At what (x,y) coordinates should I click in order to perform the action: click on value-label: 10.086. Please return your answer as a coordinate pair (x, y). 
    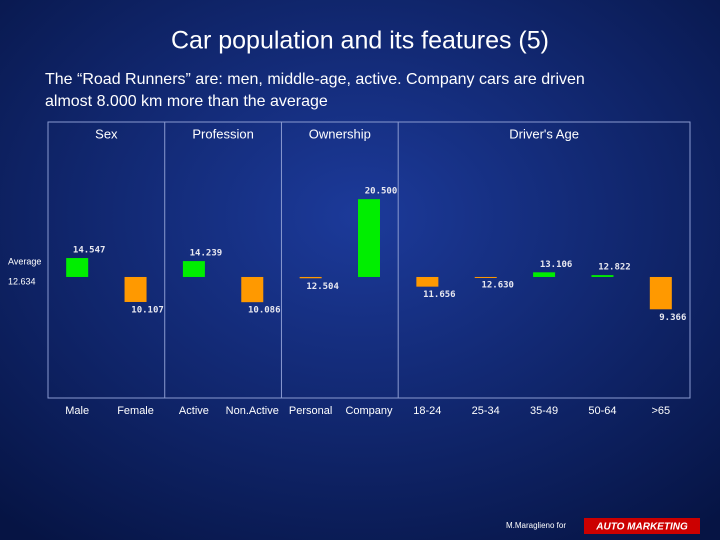
    Looking at the image, I should click on (264, 311).